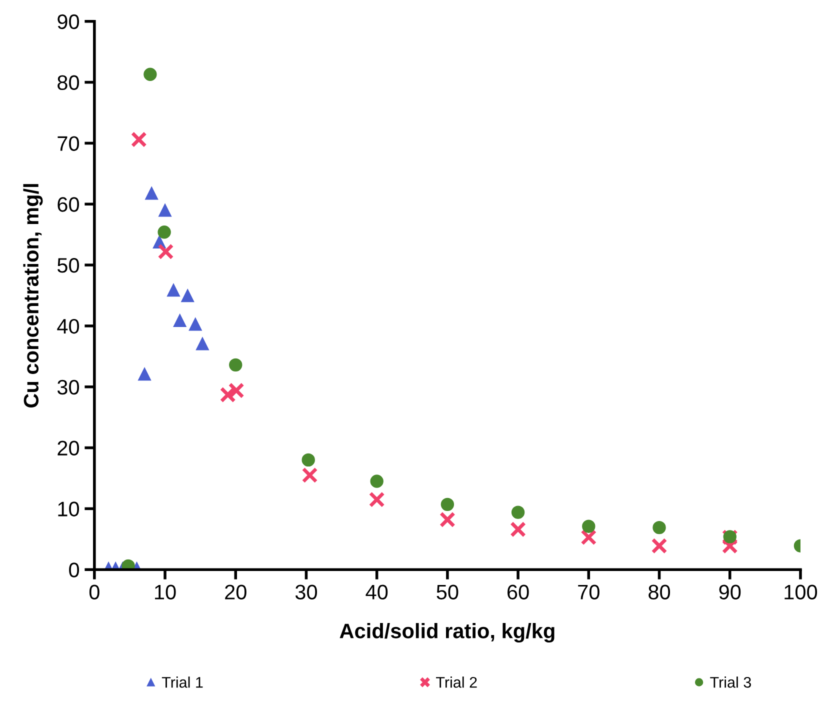 Image resolution: width=821 pixels, height=712 pixels. Describe the element at coordinates (69, 22) in the screenshot. I see `y-tick-label: 90` at that location.